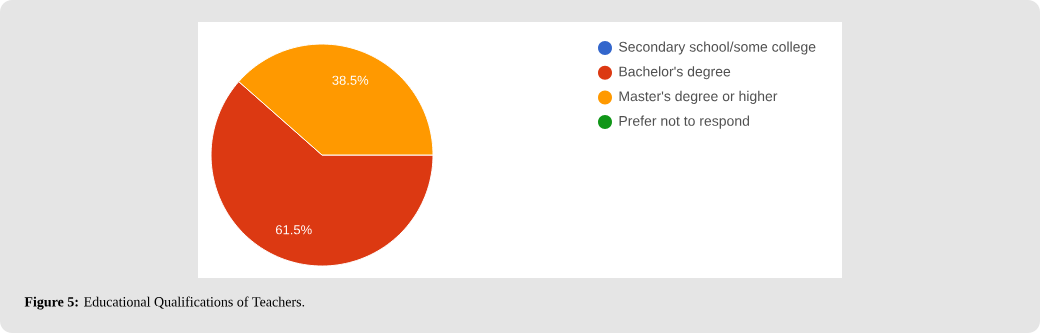 The height and width of the screenshot is (333, 1040). I want to click on legend-label: Prefer not to respond, so click(684, 122).